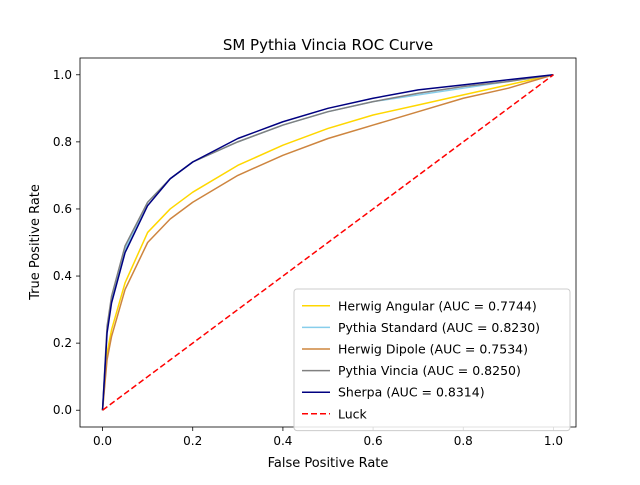  I want to click on x-tick-label-4: 0.8, so click(463, 441).